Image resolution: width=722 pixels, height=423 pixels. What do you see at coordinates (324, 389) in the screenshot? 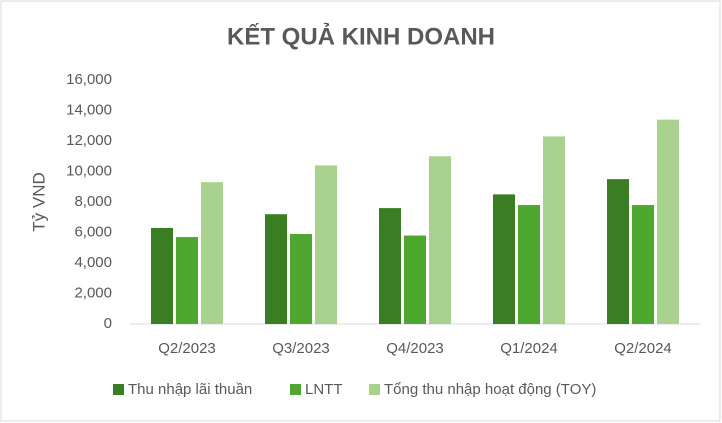
I see `legend-label: LNTT` at bounding box center [324, 389].